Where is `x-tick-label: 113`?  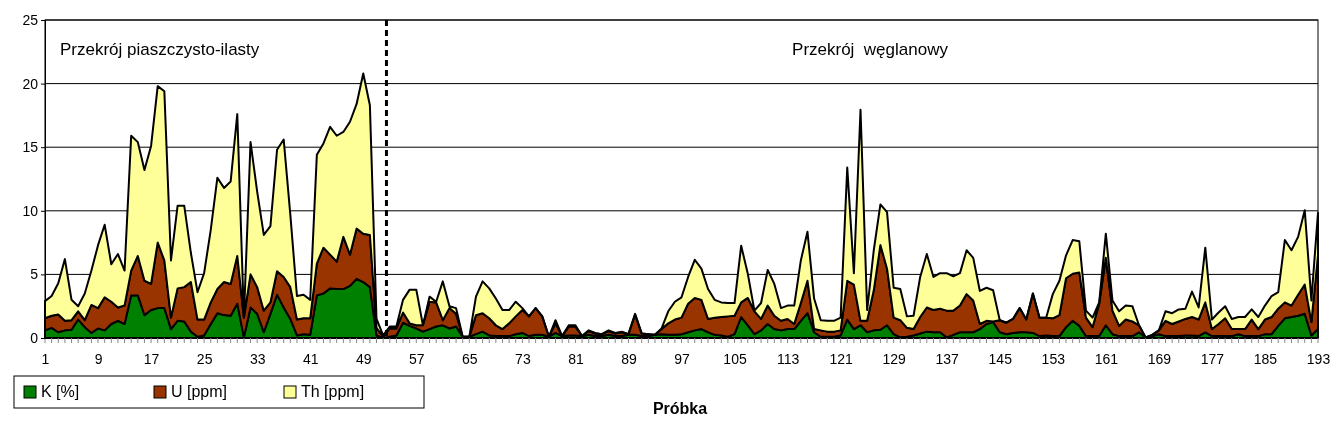
x-tick-label: 113 is located at coordinates (788, 358).